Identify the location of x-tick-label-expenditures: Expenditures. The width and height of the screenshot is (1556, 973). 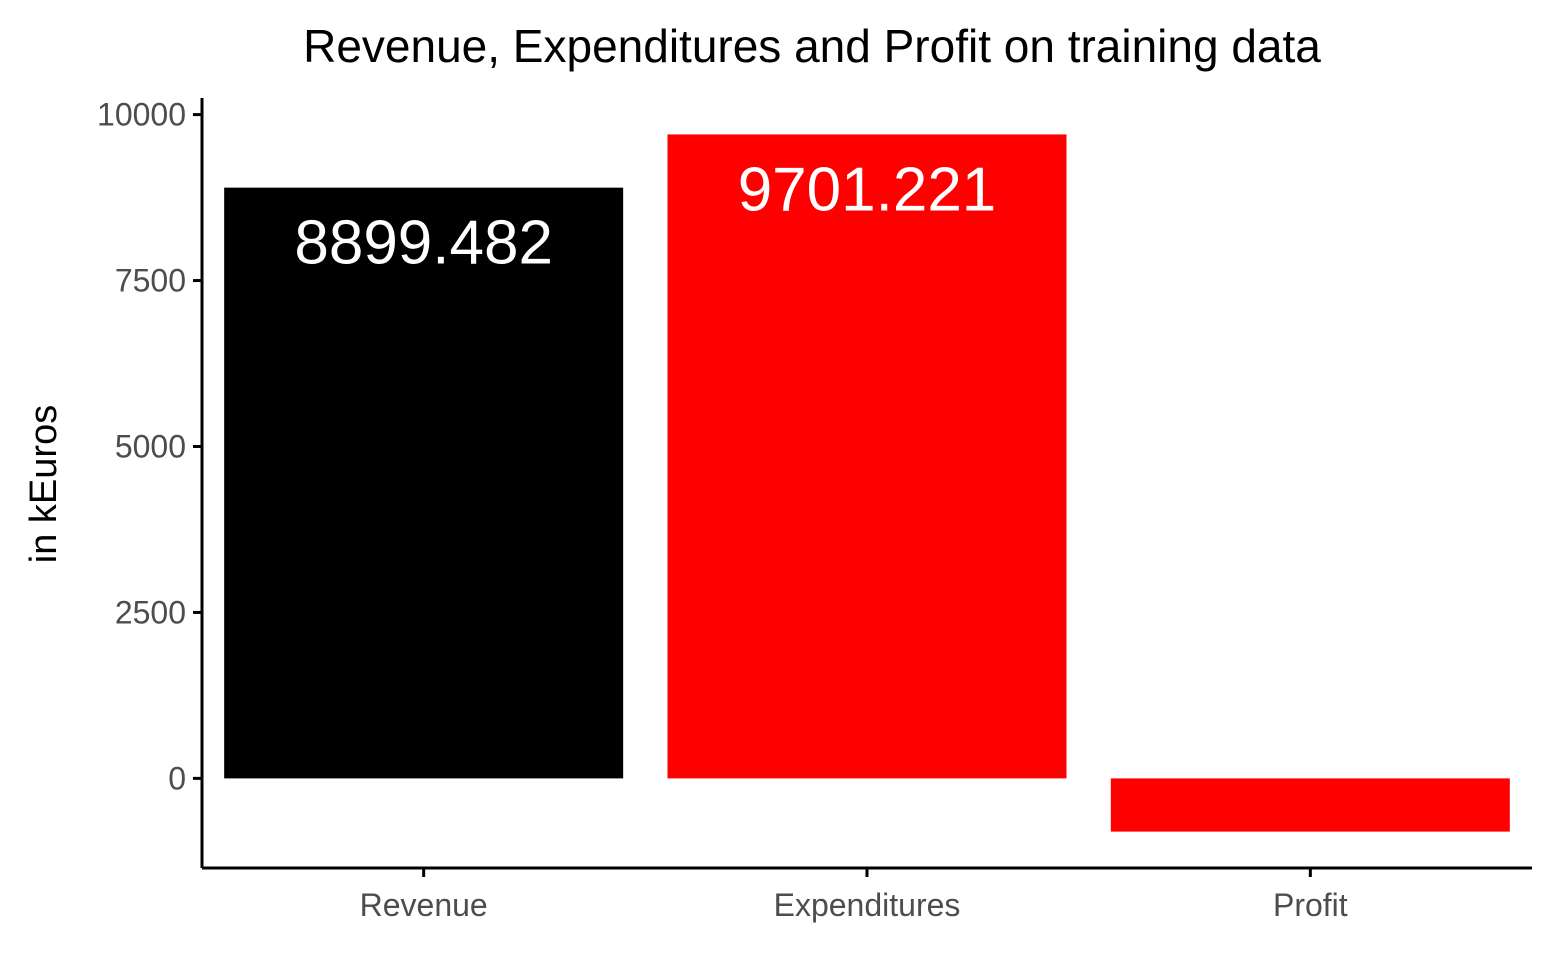
(867, 905).